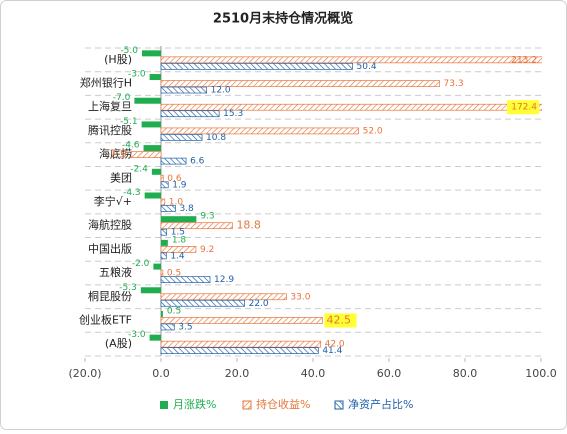 This screenshot has width=567, height=434. What do you see at coordinates (179, 185) in the screenshot?
I see `value-label: 1.9` at bounding box center [179, 185].